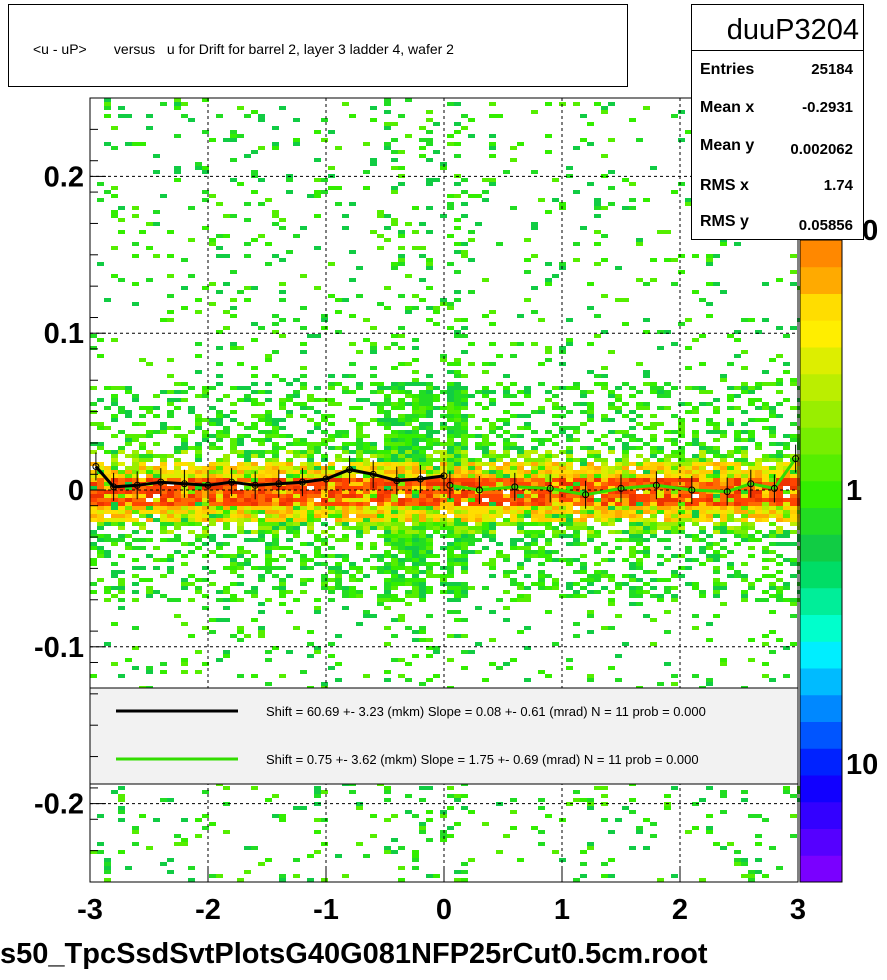  Describe the element at coordinates (724, 221) in the screenshot. I see `stat-key: RMS y` at that location.